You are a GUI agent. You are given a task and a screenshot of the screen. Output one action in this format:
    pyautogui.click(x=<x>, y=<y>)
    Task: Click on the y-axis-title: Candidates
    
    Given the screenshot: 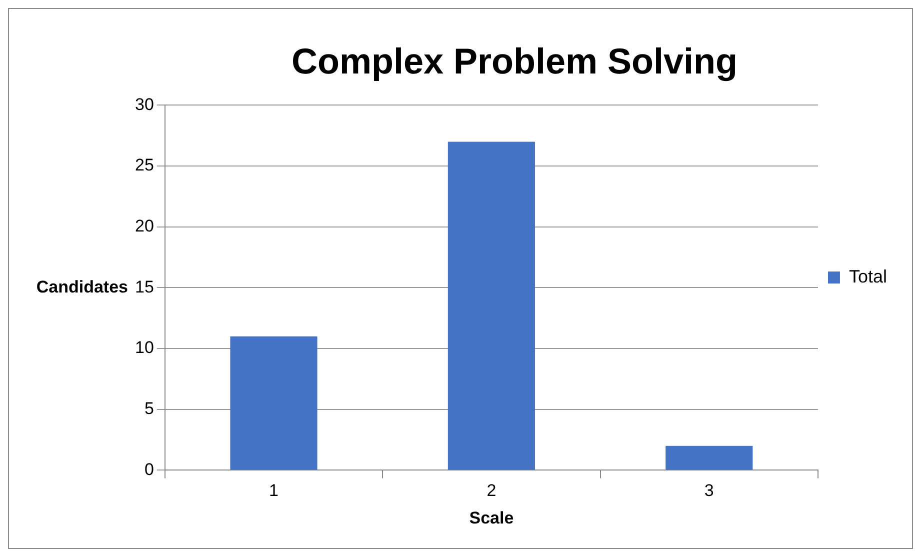 What is the action you would take?
    pyautogui.click(x=82, y=286)
    